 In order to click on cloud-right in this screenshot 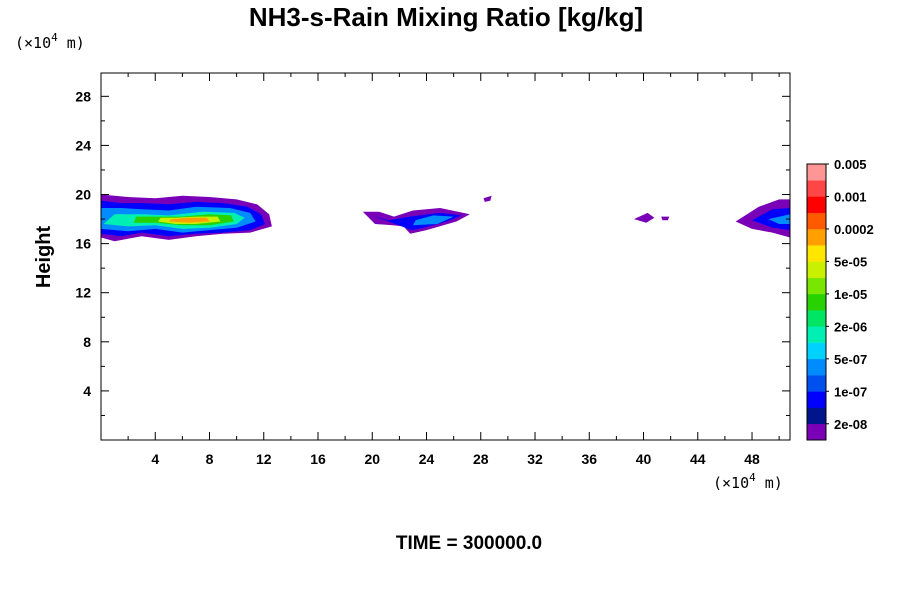, I will do `click(762, 218)`.